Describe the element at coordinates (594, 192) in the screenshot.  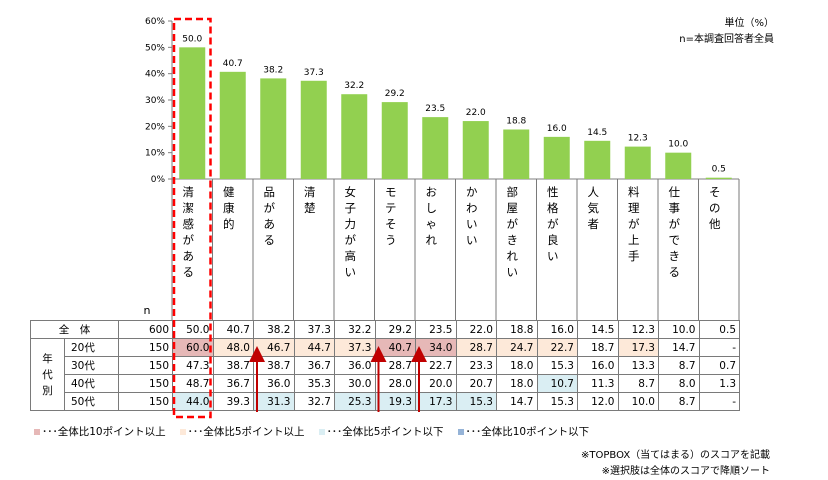
I see `category-label-char: 人` at that location.